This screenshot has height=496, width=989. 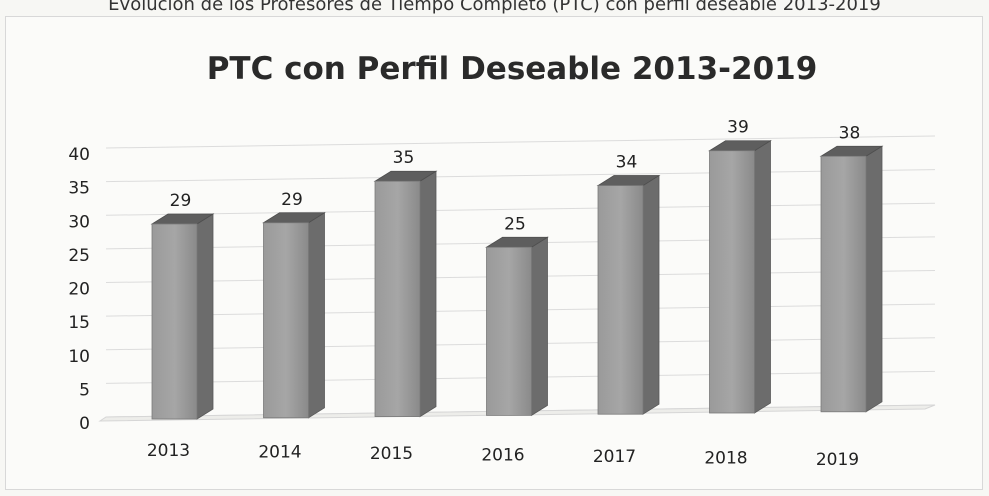 What do you see at coordinates (292, 200) in the screenshot?
I see `data-label-2014: 29` at bounding box center [292, 200].